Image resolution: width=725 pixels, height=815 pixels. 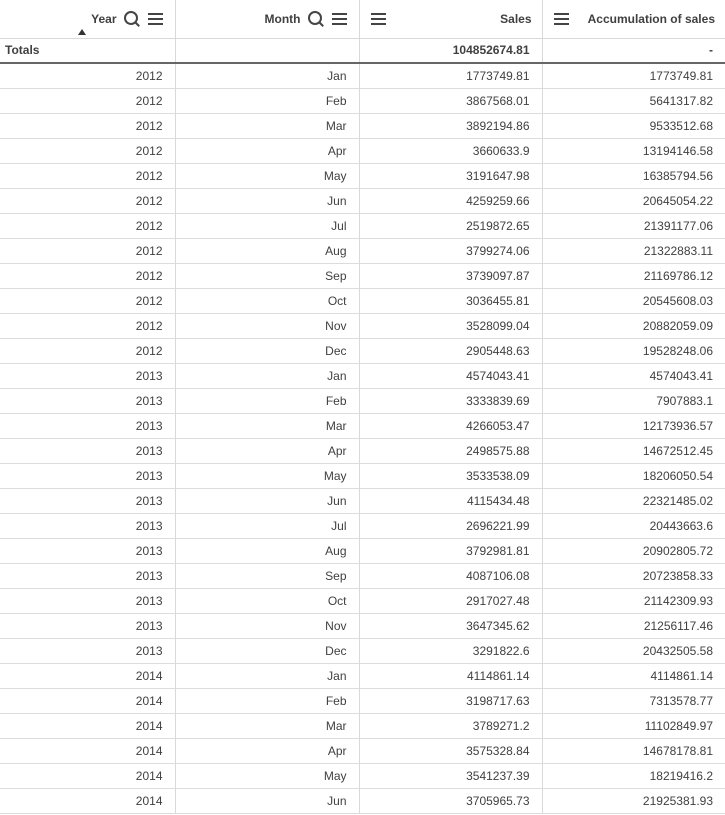 What do you see at coordinates (362, 701) in the screenshot?
I see `table-row: 2014 Feb 3198717.63 7313578.77` at bounding box center [362, 701].